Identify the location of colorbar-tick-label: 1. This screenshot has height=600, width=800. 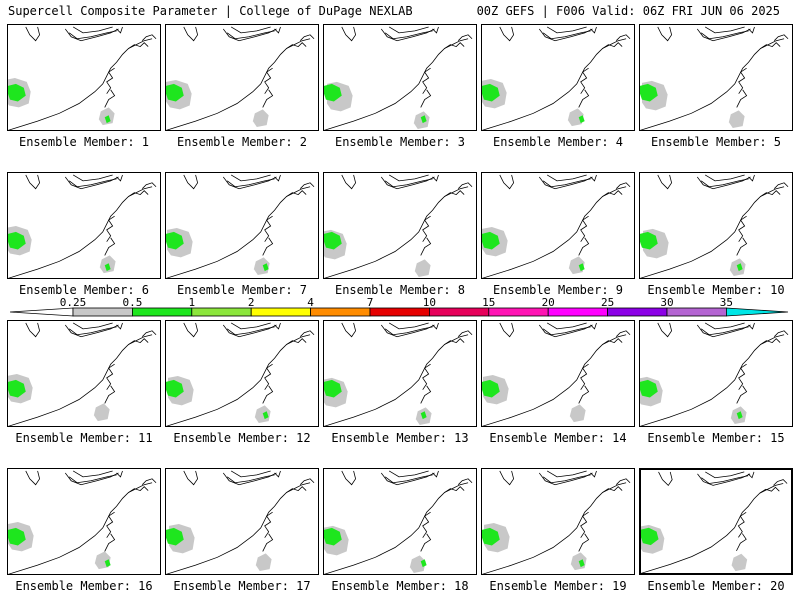
(192, 302).